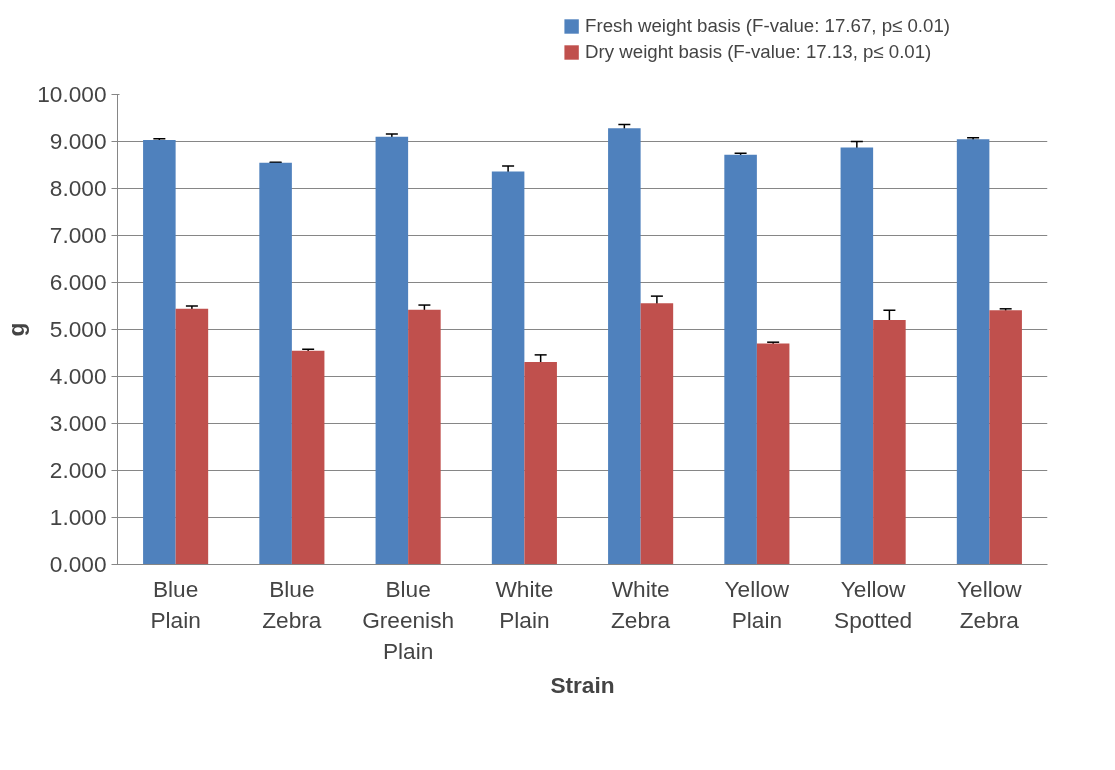 The height and width of the screenshot is (770, 1115). What do you see at coordinates (757, 604) in the screenshot?
I see `x-tick-label: Yellow Plain` at bounding box center [757, 604].